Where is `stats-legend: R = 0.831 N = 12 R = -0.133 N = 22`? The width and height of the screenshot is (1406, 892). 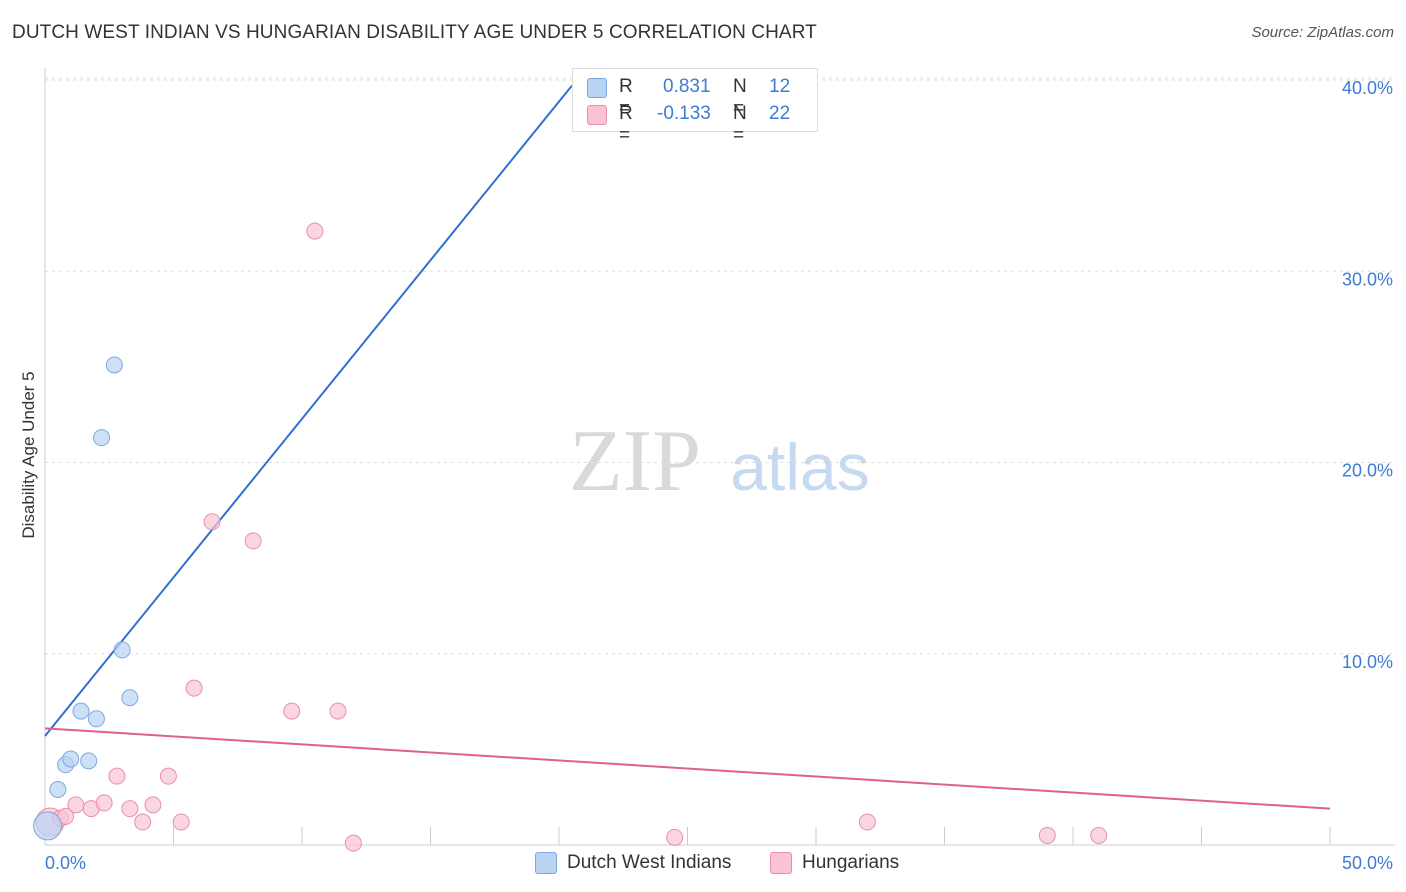 stats-legend: R = 0.831 N = 12 R = -0.133 N = 22 is located at coordinates (695, 107).